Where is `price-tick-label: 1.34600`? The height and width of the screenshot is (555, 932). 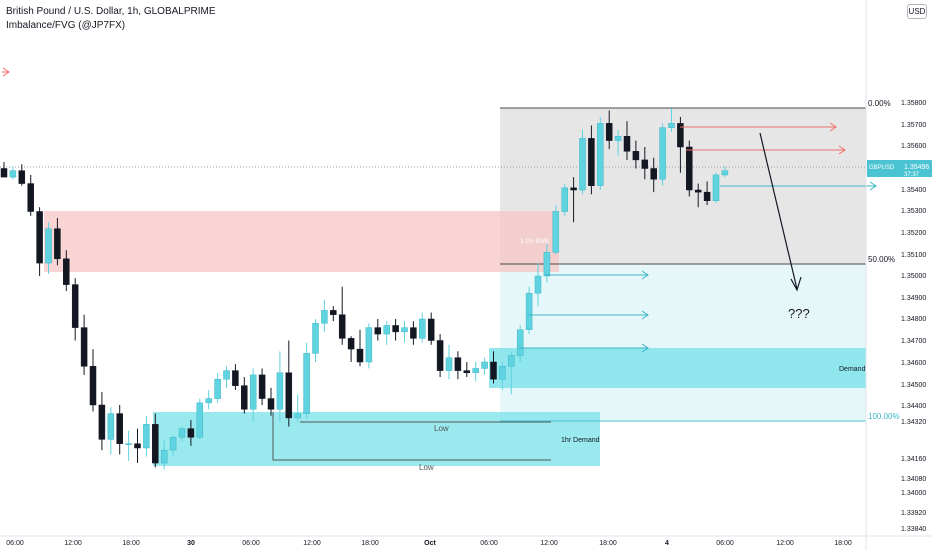
price-tick-label: 1.34600 is located at coordinates (913, 363).